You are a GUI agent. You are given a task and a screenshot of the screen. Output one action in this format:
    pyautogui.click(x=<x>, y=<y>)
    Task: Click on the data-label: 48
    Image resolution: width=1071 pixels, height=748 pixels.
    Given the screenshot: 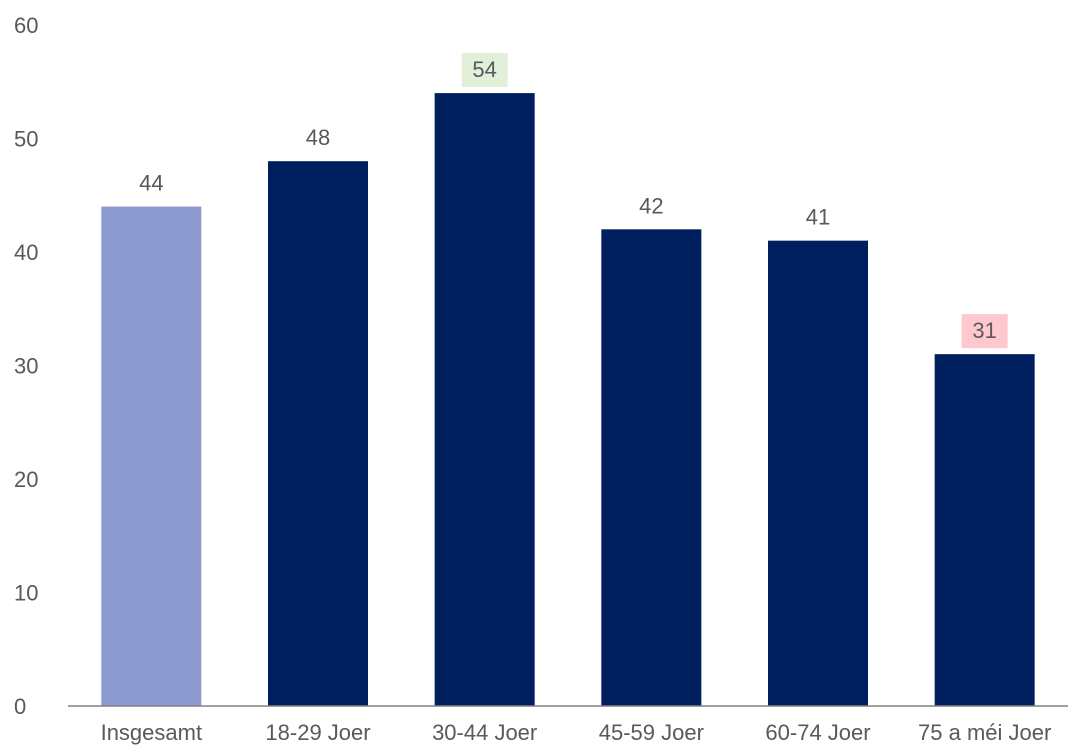 What is the action you would take?
    pyautogui.click(x=318, y=137)
    